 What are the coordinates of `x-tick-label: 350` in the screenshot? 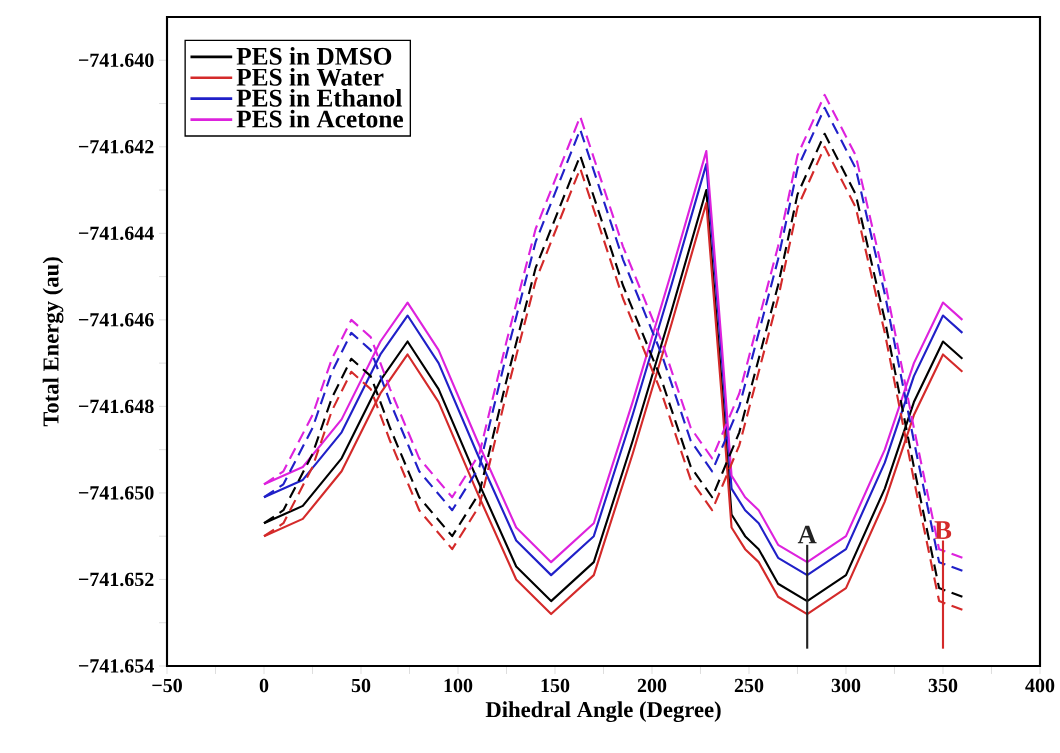 It's located at (943, 685).